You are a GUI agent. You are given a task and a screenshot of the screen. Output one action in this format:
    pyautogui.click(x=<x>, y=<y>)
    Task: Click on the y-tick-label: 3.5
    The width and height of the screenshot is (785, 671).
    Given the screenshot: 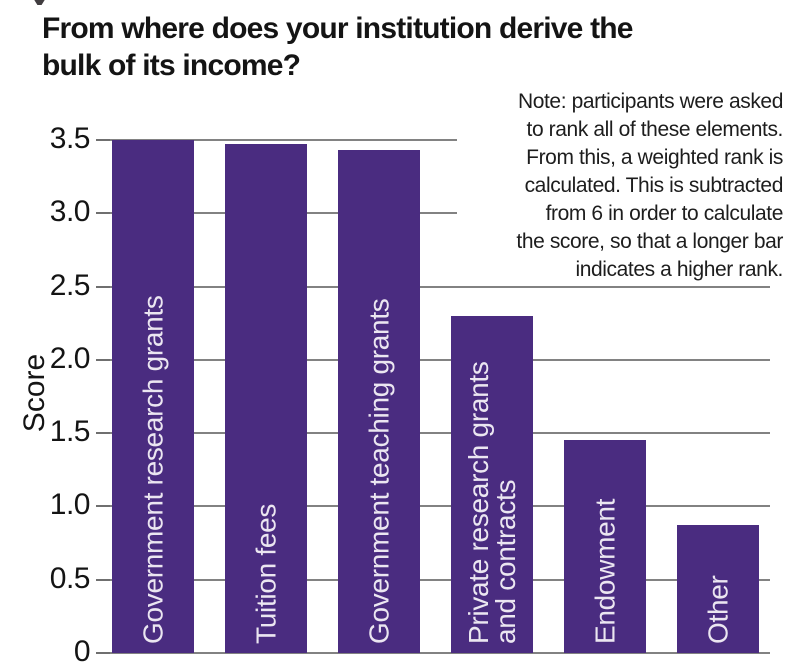 What is the action you would take?
    pyautogui.click(x=70, y=138)
    